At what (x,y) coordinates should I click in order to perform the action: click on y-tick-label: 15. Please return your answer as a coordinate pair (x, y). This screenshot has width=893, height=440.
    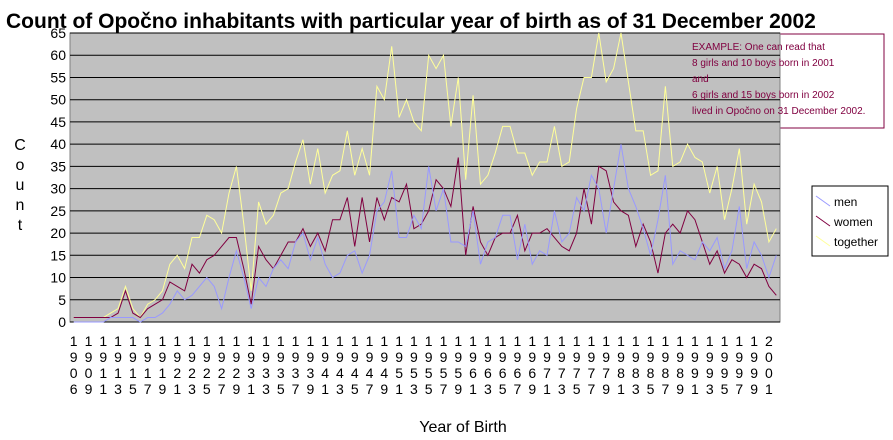
    Looking at the image, I should click on (58, 255).